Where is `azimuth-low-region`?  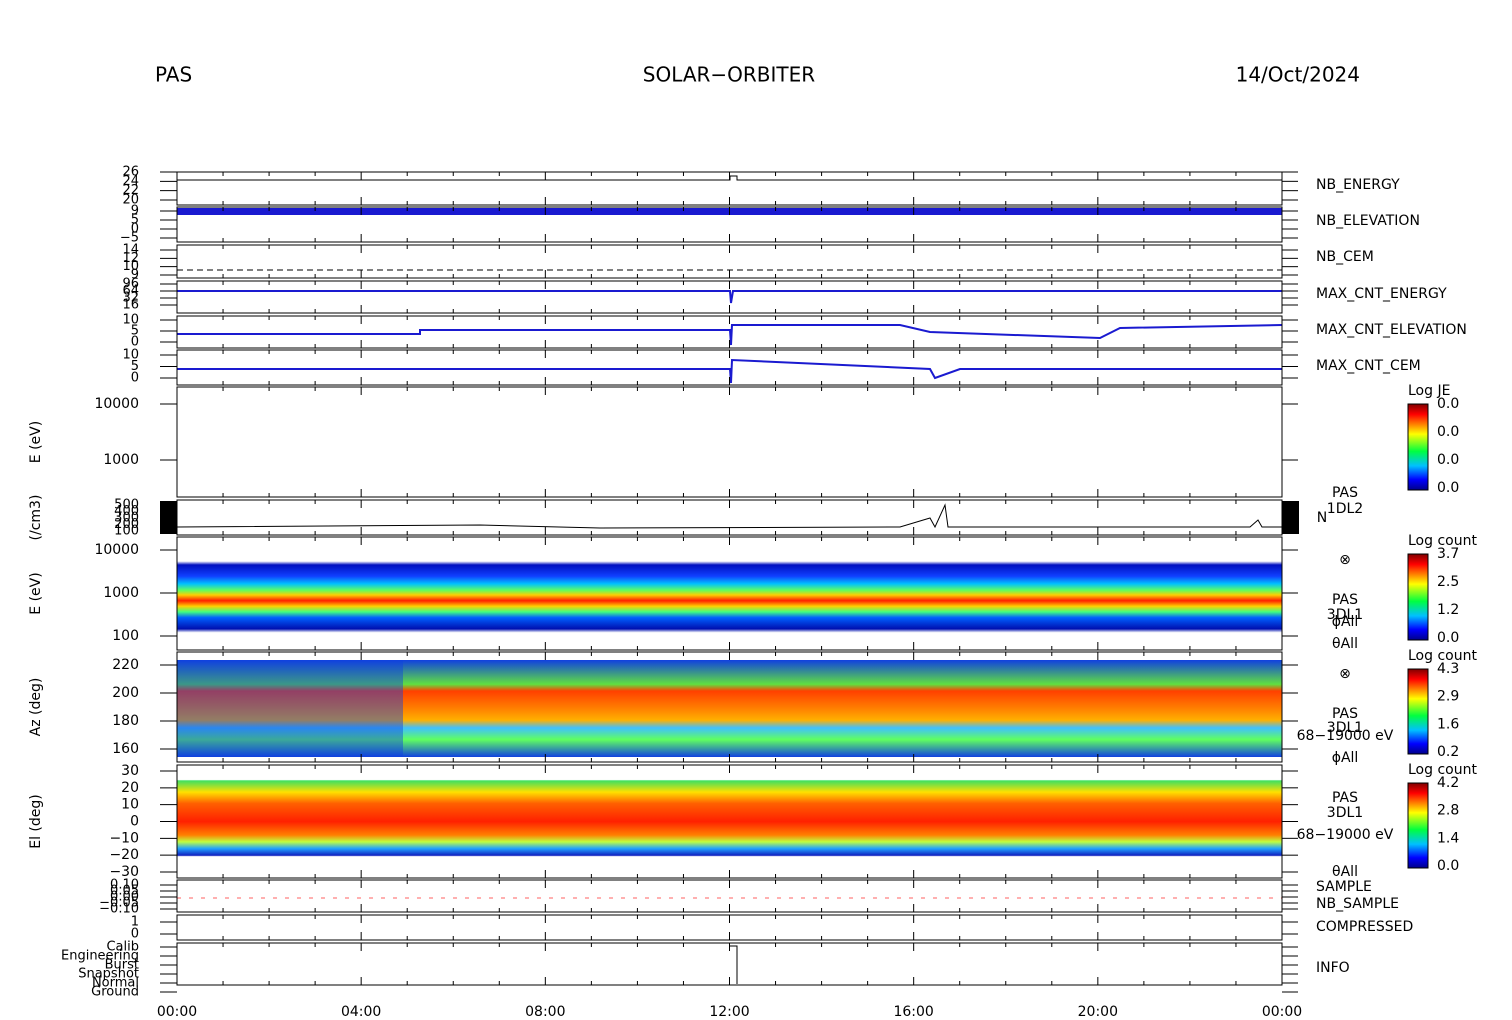
azimuth-low-region is located at coordinates (290, 708).